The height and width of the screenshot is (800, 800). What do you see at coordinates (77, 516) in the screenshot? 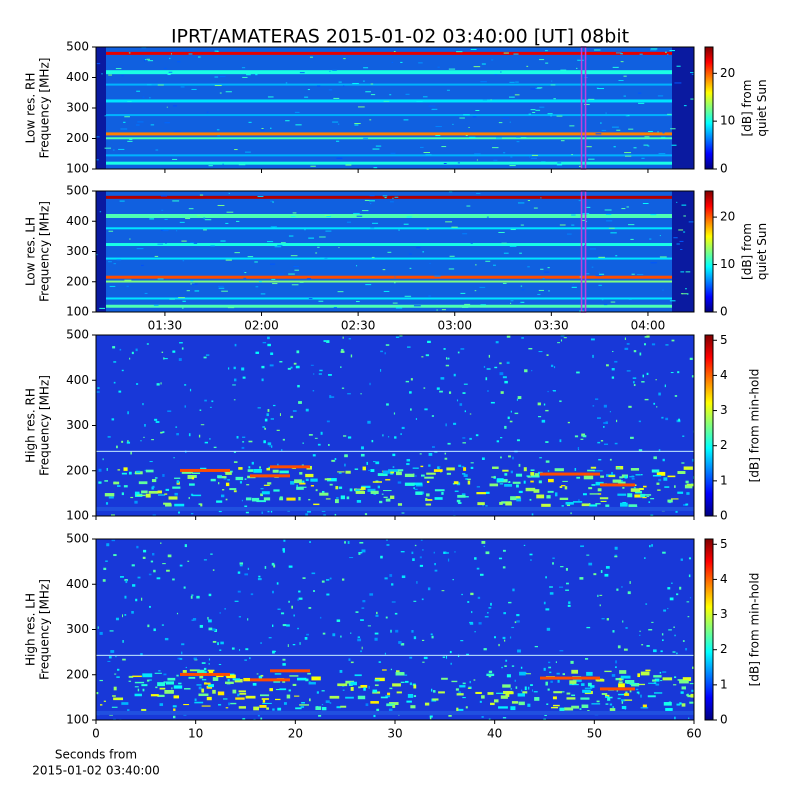
I see `y-tick-label: 100` at bounding box center [77, 516].